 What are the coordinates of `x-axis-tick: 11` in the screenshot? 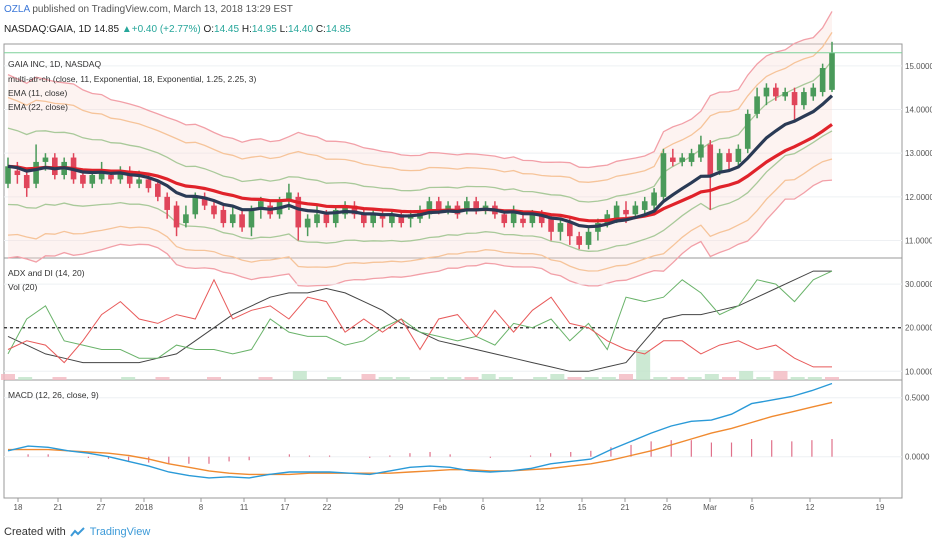 It's located at (244, 507).